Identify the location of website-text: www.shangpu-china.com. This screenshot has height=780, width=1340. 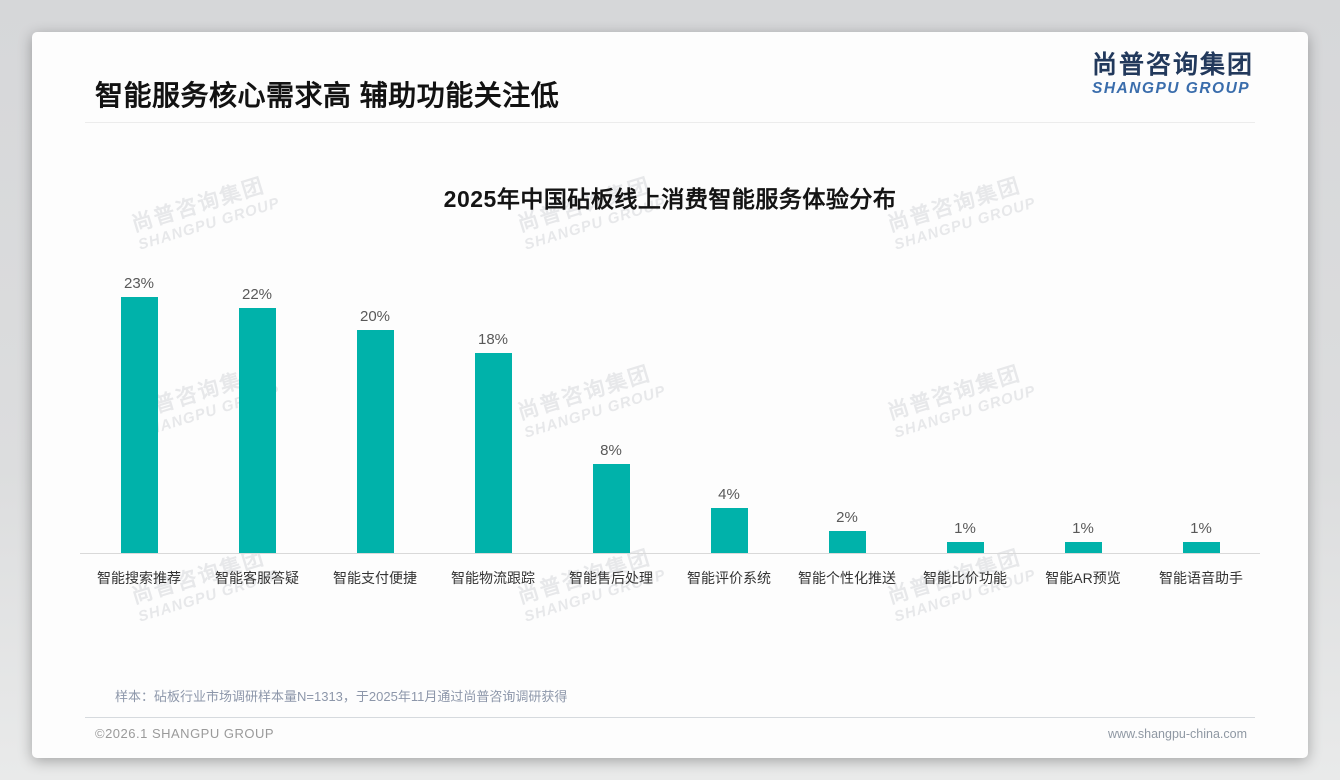
(1177, 733).